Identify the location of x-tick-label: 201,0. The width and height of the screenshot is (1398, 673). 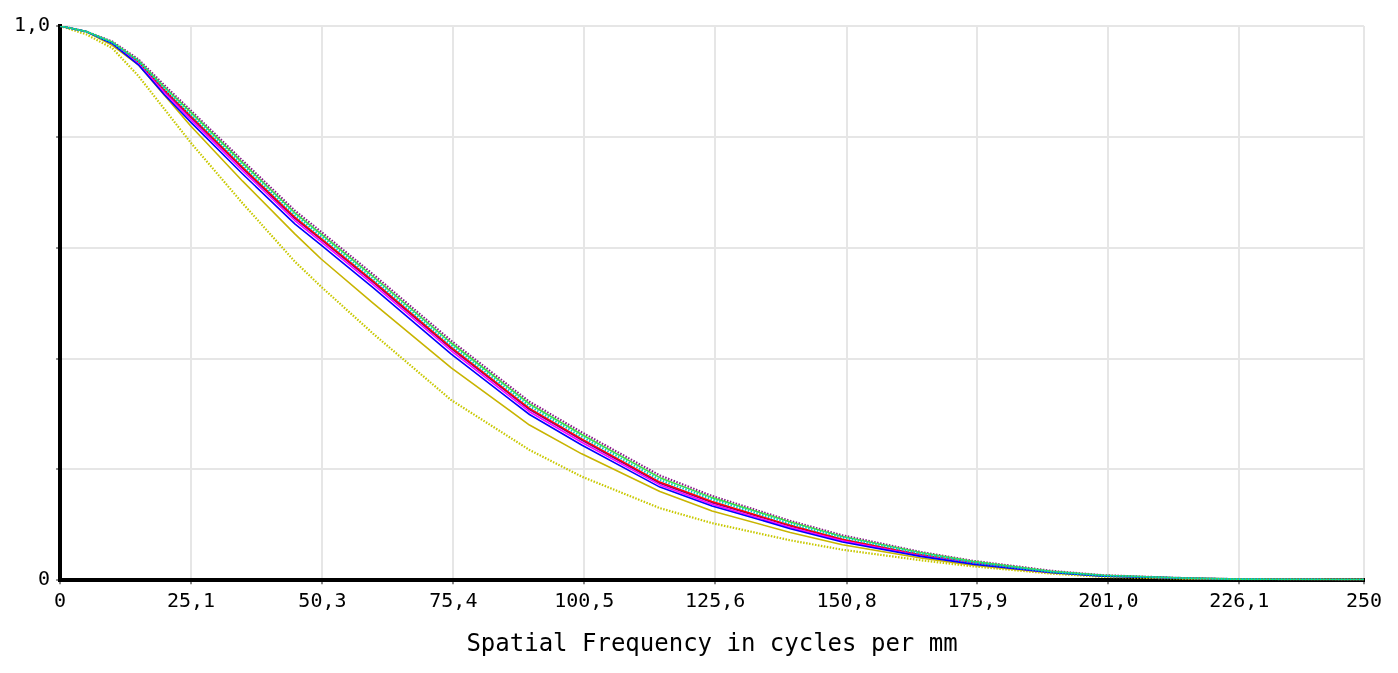
(1108, 600).